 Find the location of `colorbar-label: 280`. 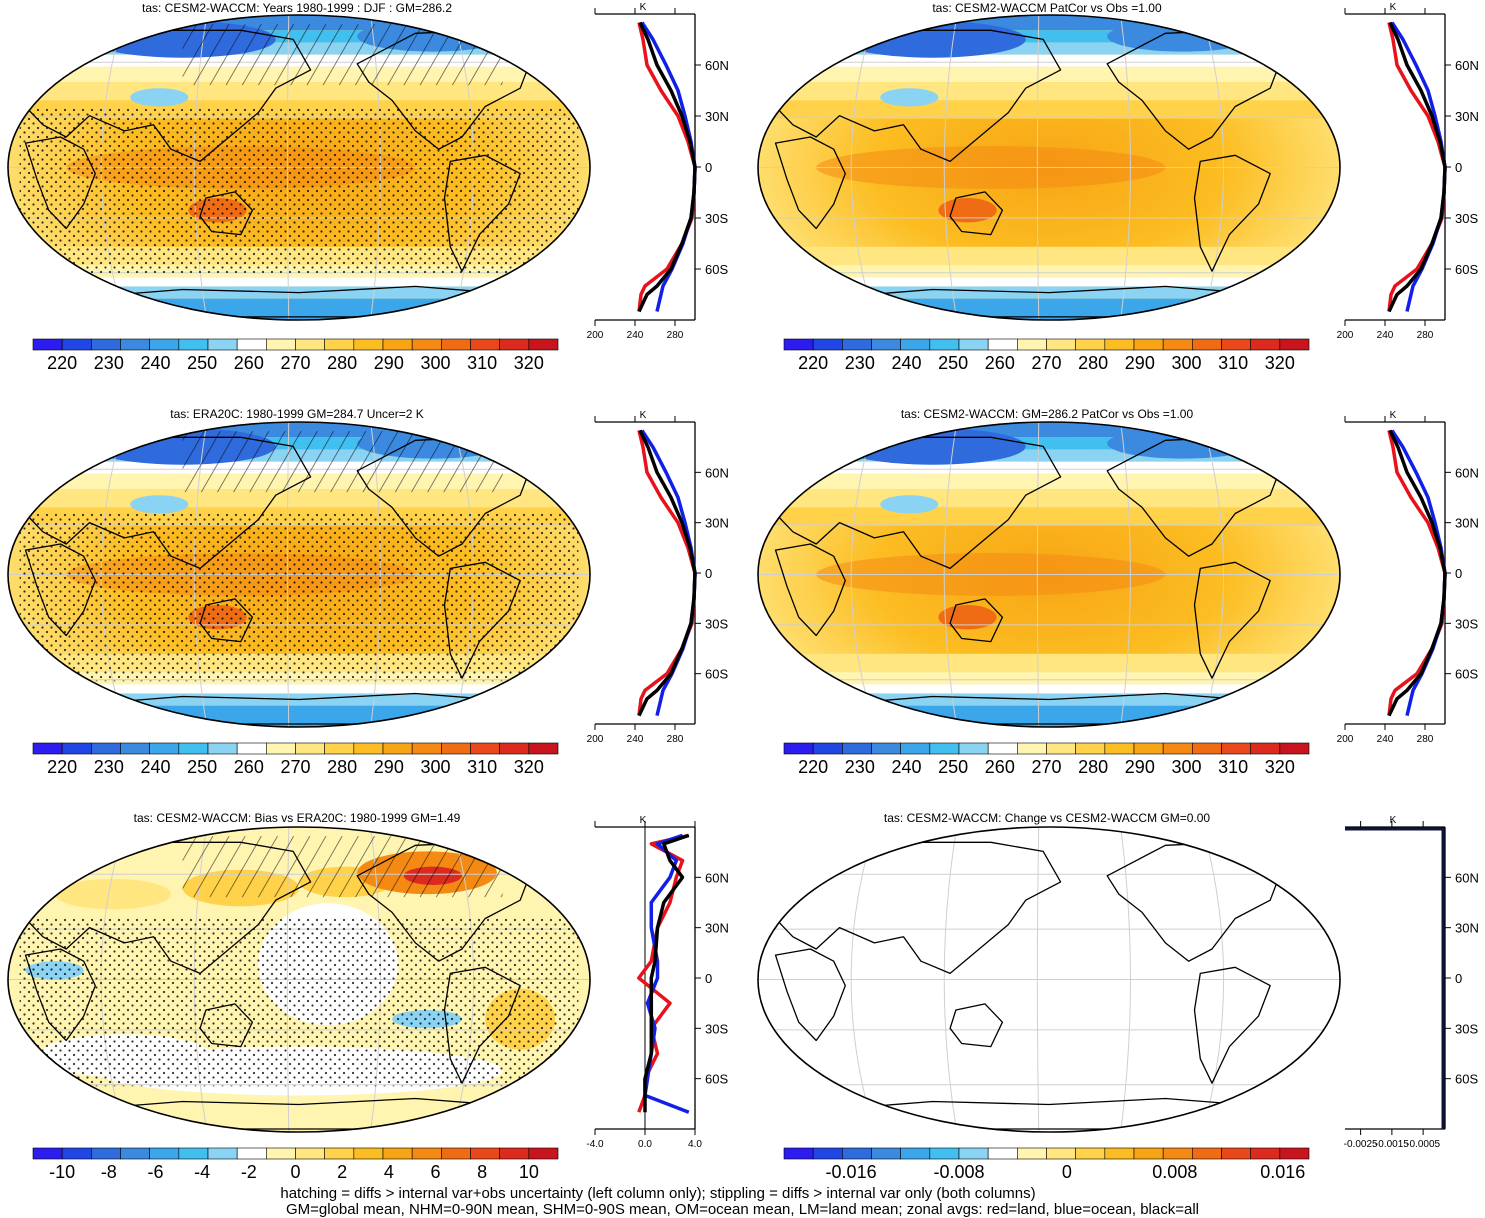

colorbar-label: 280 is located at coordinates (1093, 767).